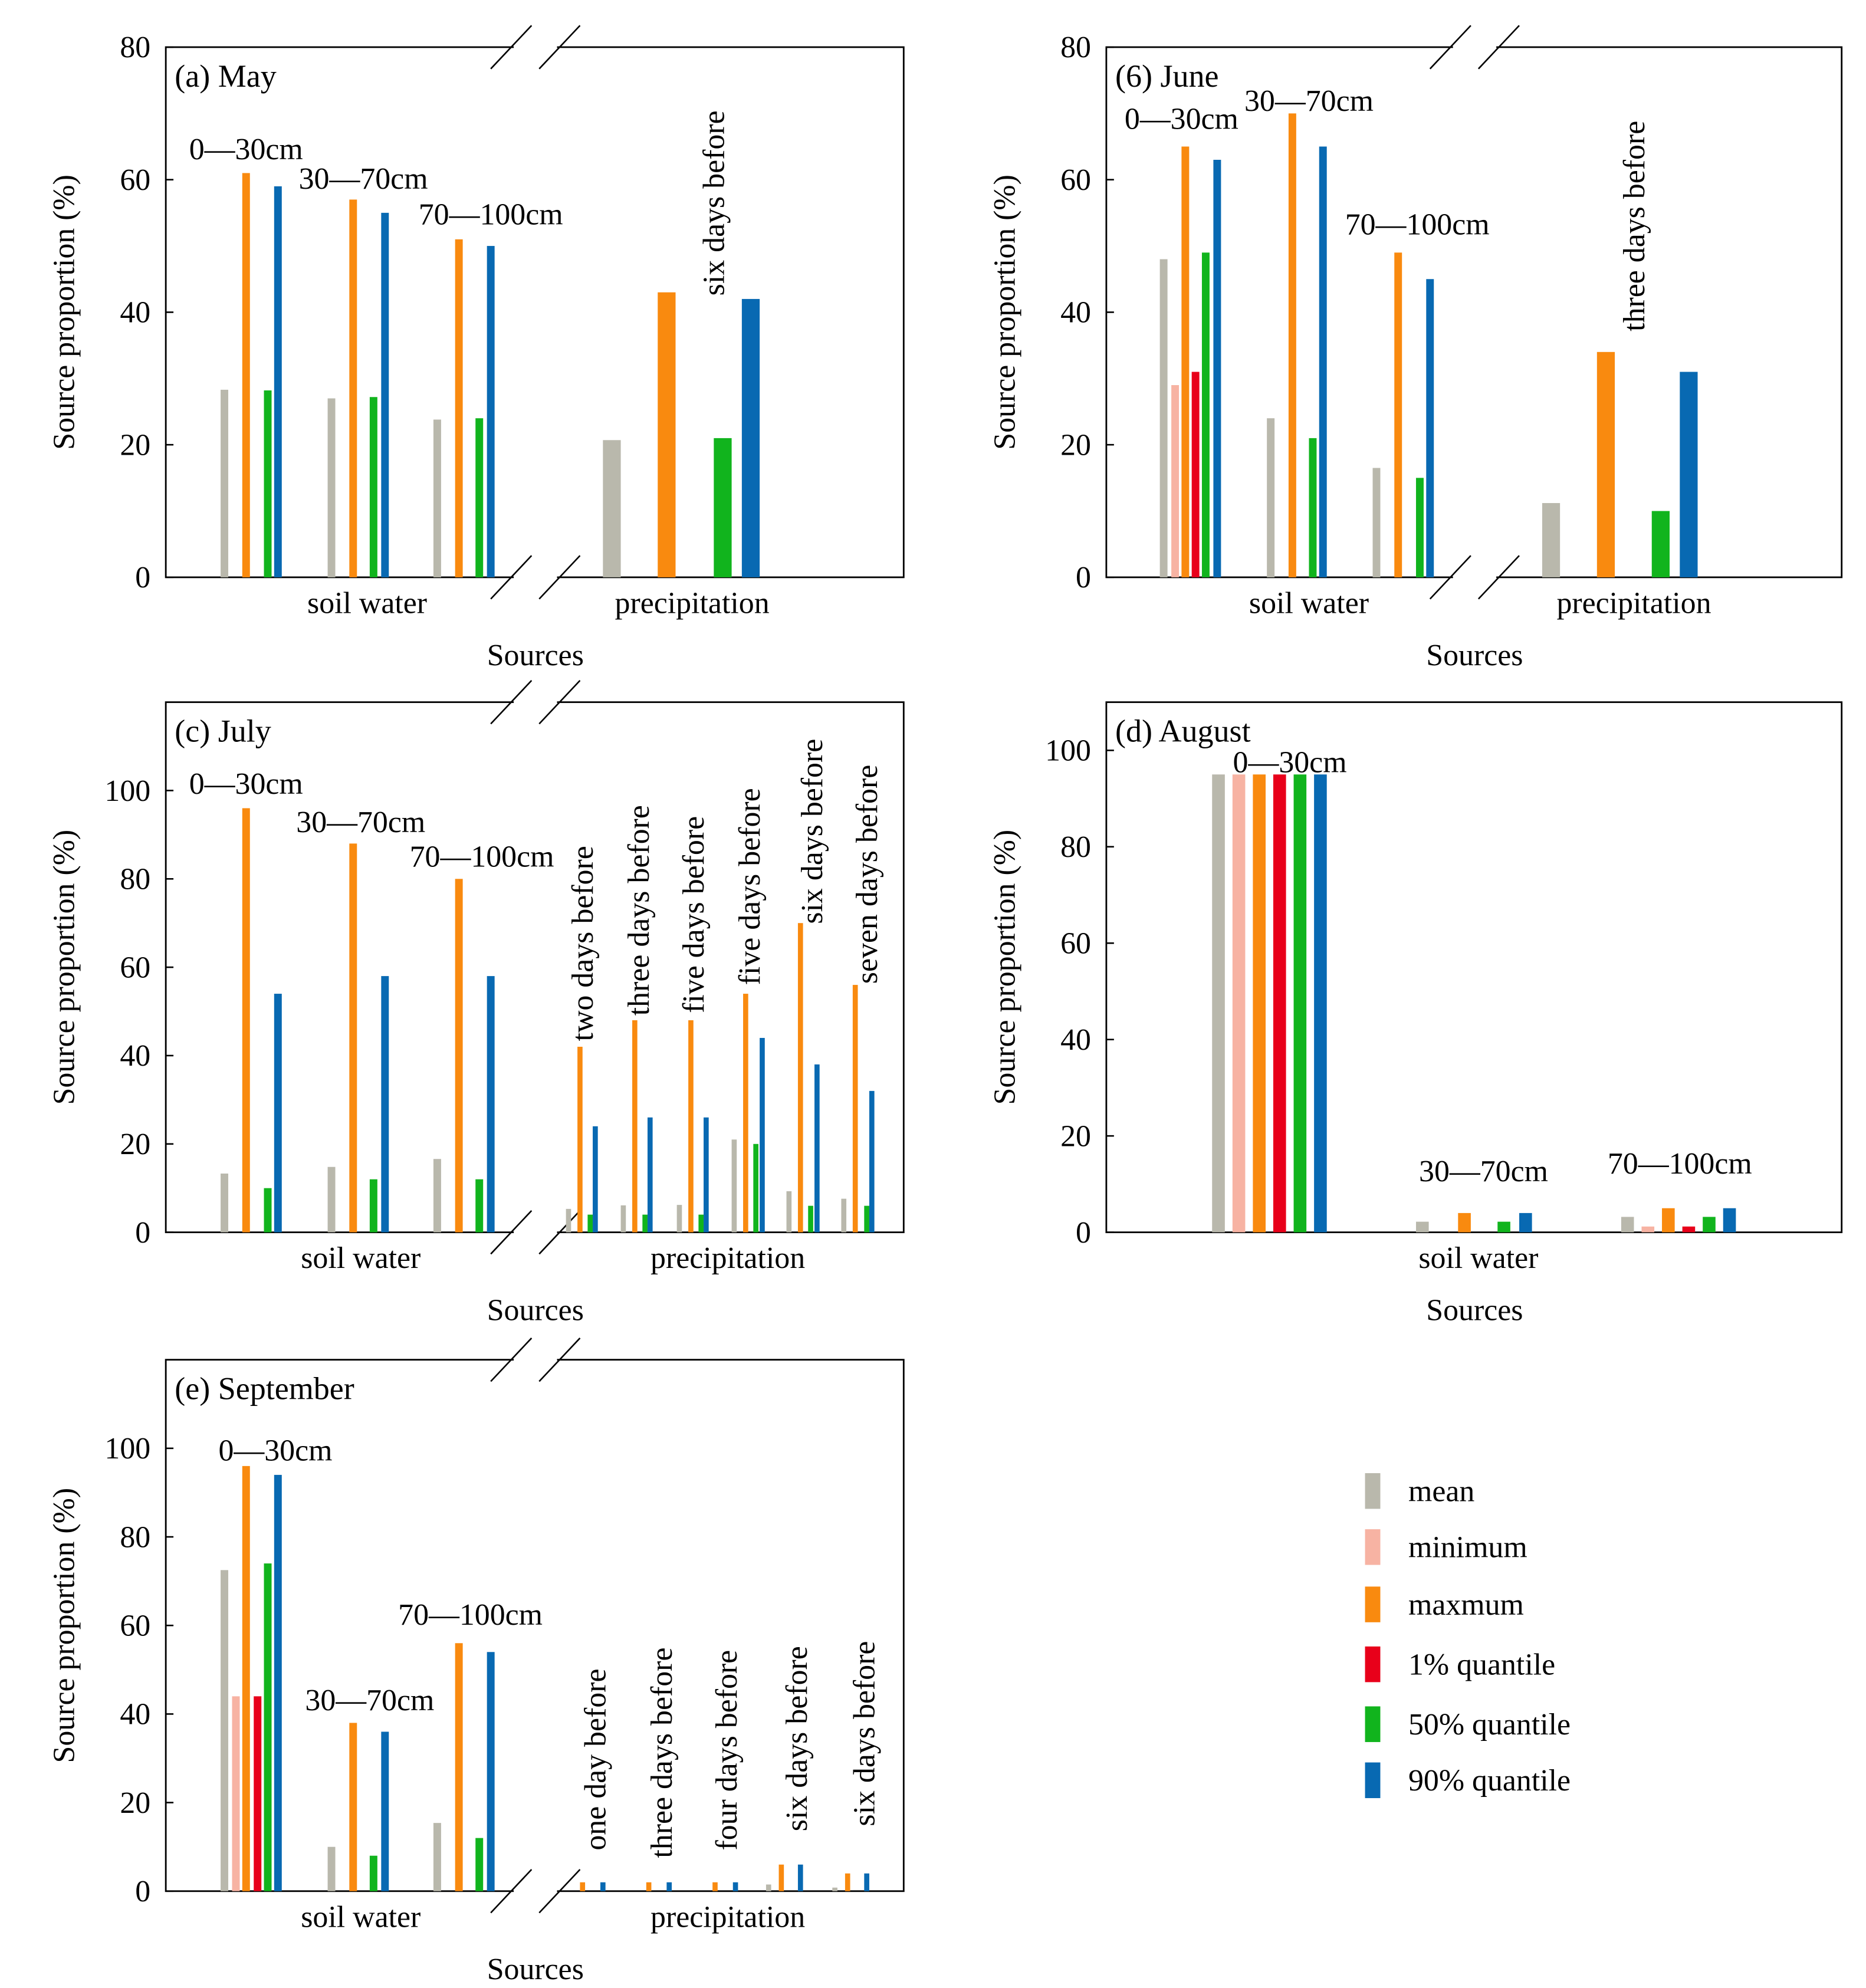  What do you see at coordinates (1083, 577) in the screenshot?
I see `y-tick-label: 0` at bounding box center [1083, 577].